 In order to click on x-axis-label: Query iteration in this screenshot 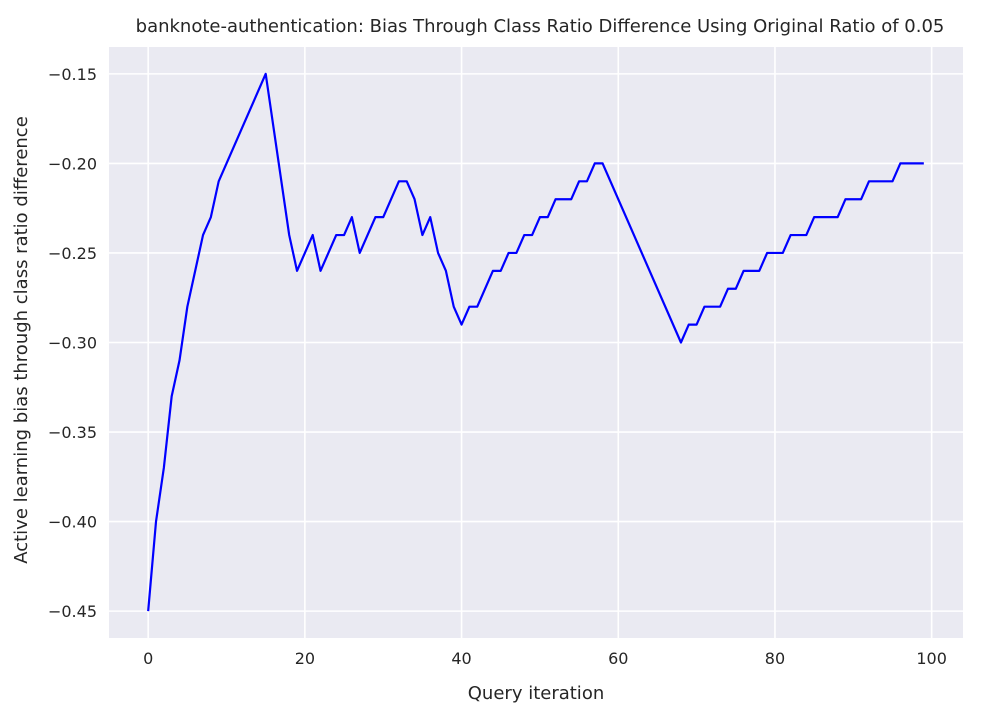, I will do `click(536, 693)`.